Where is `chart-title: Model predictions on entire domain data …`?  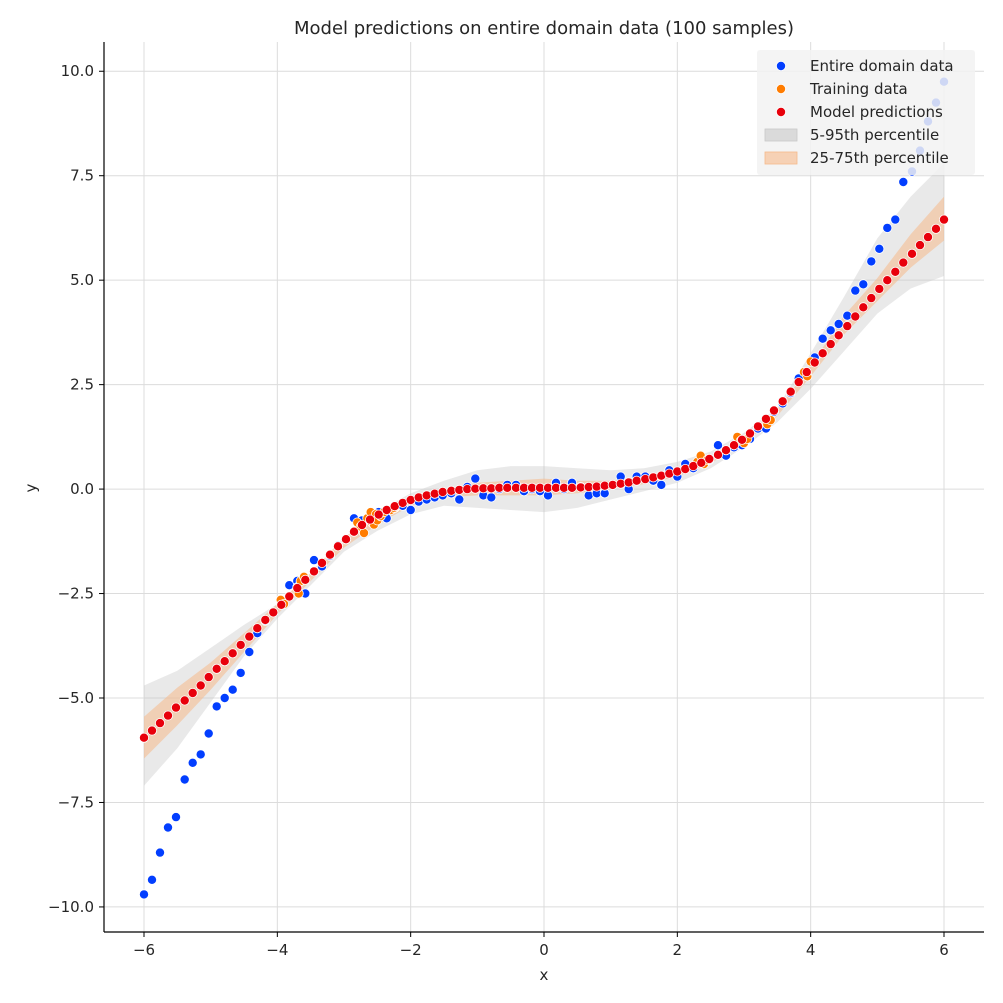 chart-title: Model predictions on entire domain data … is located at coordinates (544, 28).